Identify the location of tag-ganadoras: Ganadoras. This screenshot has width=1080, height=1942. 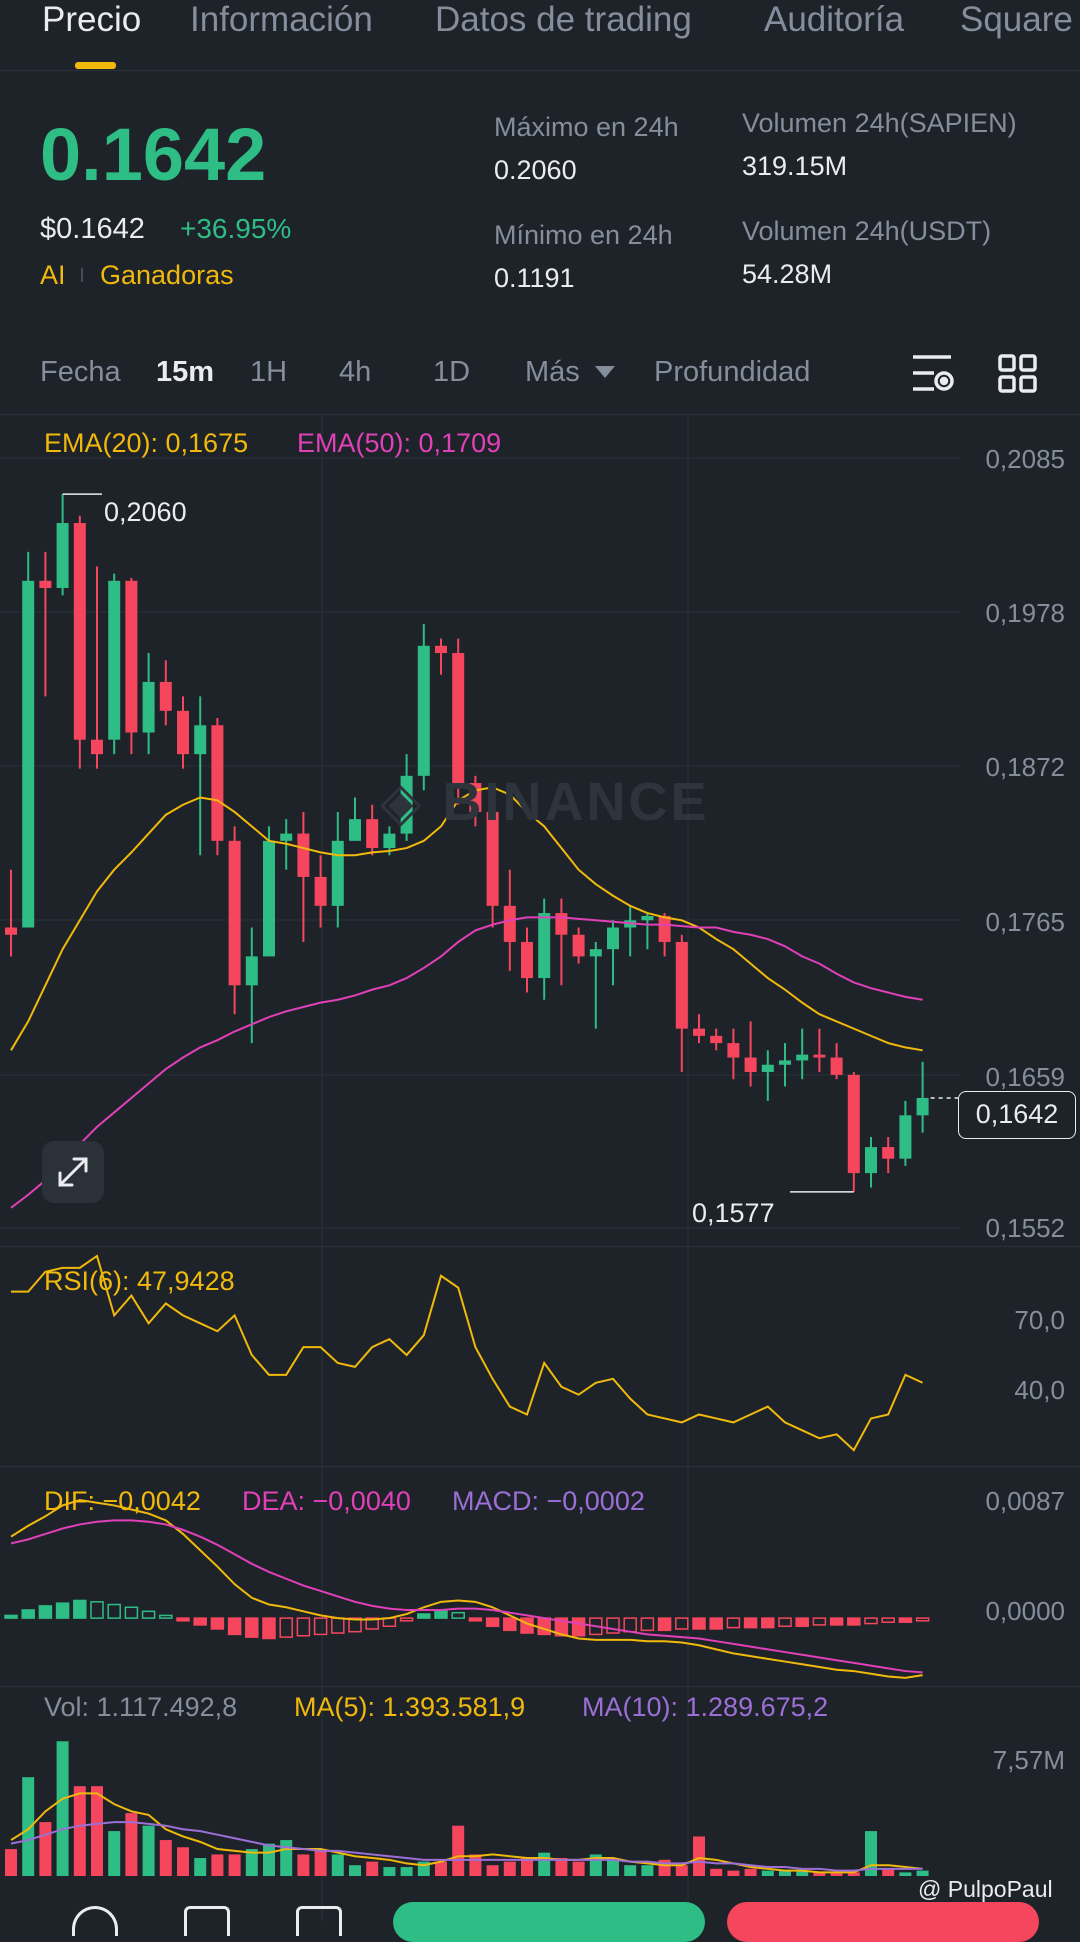
(167, 275).